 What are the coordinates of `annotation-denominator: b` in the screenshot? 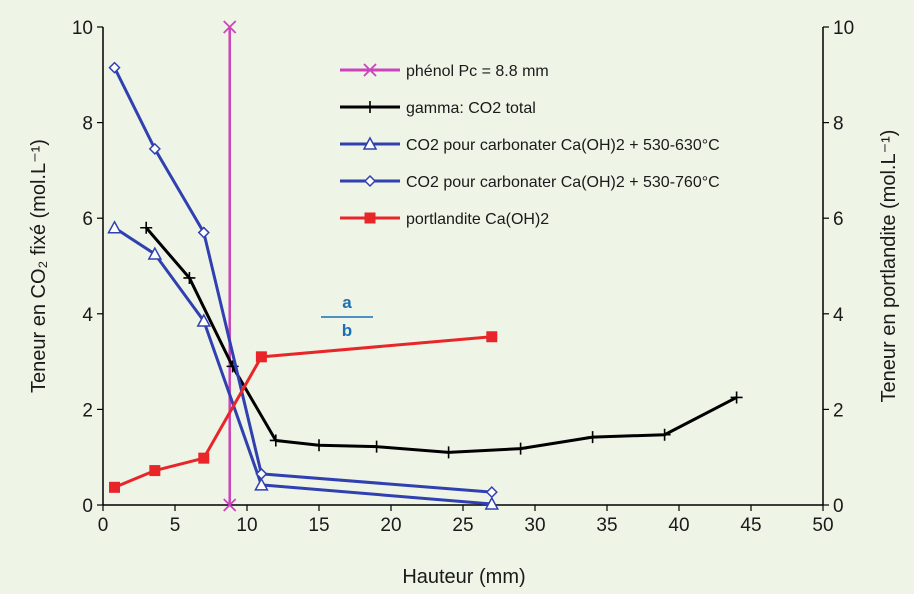 It's located at (347, 330).